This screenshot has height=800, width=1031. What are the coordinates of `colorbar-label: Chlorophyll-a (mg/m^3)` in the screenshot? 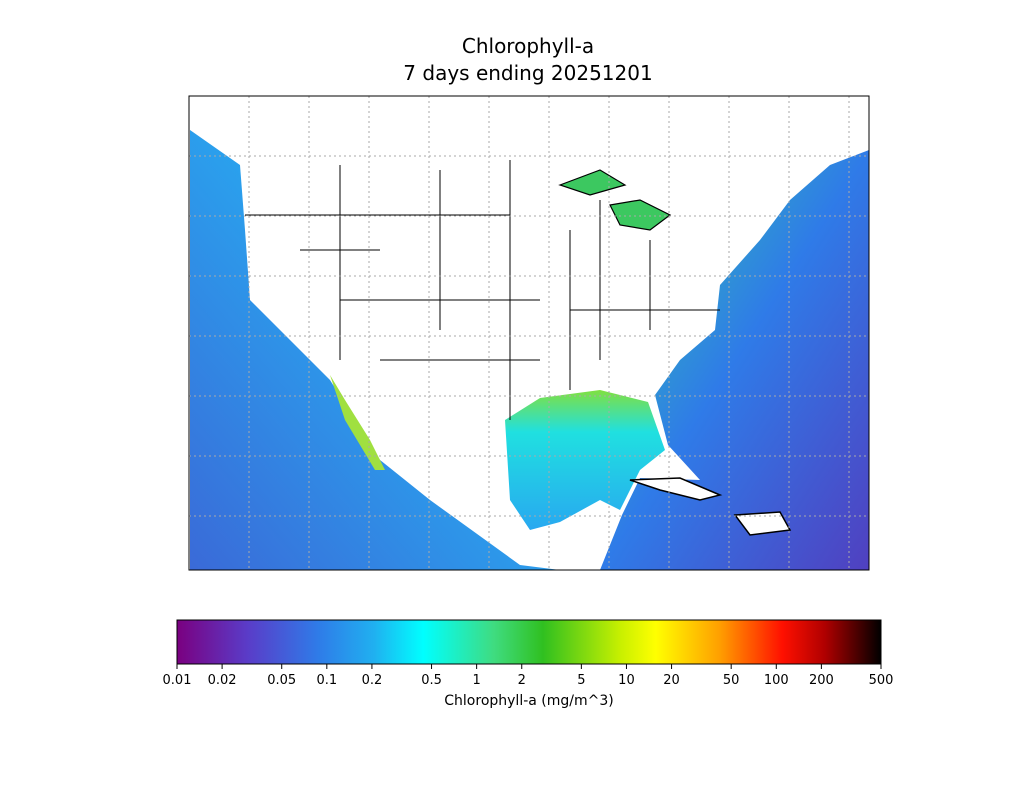 It's located at (528, 701).